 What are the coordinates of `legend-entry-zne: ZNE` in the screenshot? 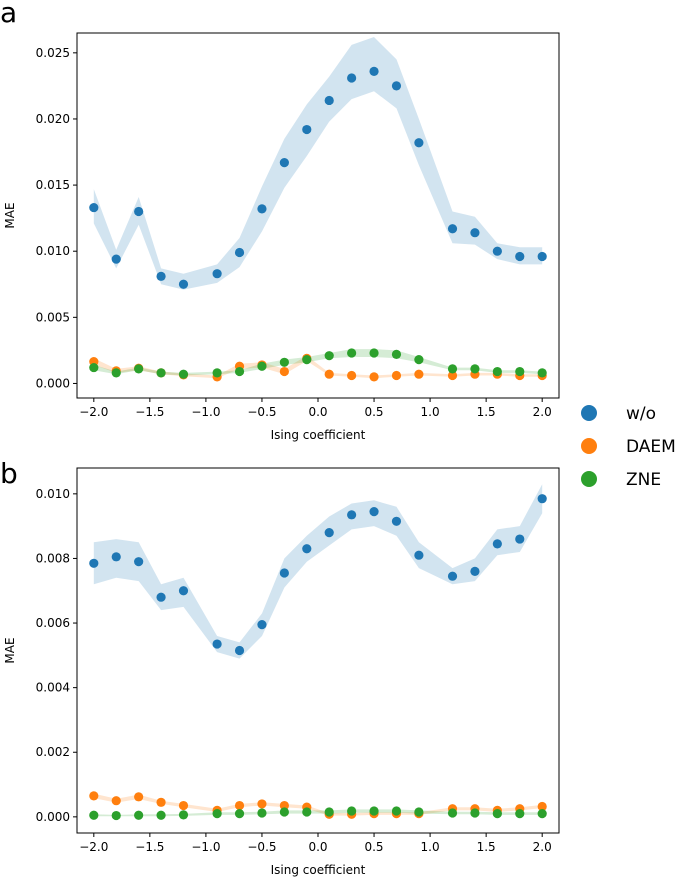 It's located at (621, 480).